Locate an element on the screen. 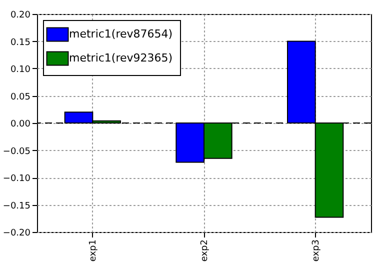  x-tick-label: exp2 is located at coordinates (205, 251).